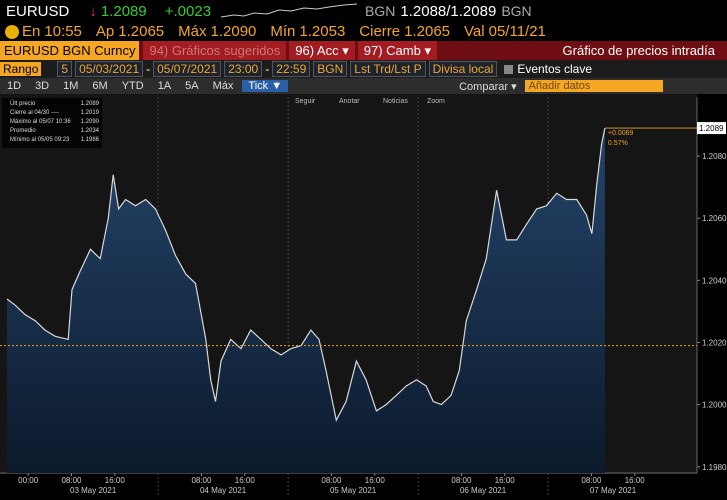 Image resolution: width=727 pixels, height=500 pixels. Describe the element at coordinates (463, 69) in the screenshot. I see `currency: Divisa local` at that location.